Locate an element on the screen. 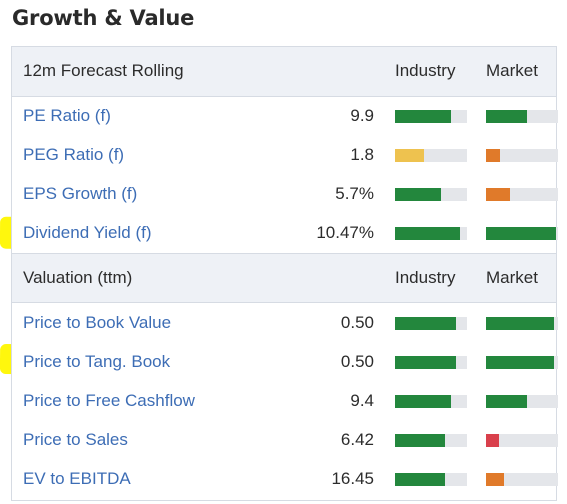 Image resolution: width=567 pixels, height=504 pixels. metric-link: PE Ratio (f) is located at coordinates (67, 115).